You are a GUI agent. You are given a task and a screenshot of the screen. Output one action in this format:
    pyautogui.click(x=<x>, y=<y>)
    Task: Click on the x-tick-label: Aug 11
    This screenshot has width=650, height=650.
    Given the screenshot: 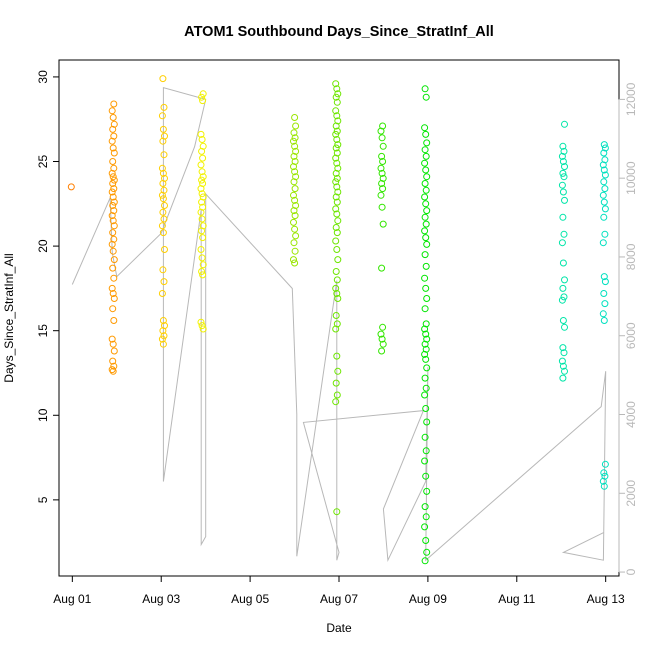 What is the action you would take?
    pyautogui.click(x=516, y=599)
    